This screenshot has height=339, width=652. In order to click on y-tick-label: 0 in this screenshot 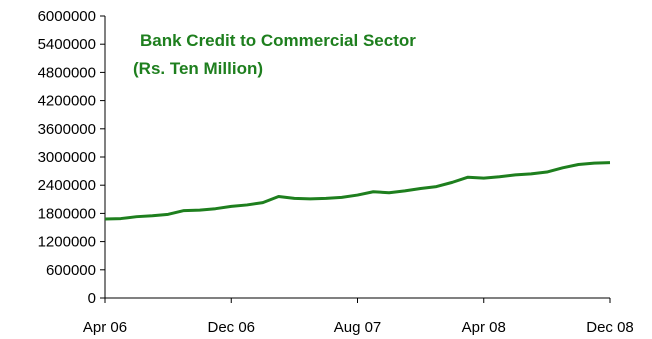, I will do `click(92, 298)`.